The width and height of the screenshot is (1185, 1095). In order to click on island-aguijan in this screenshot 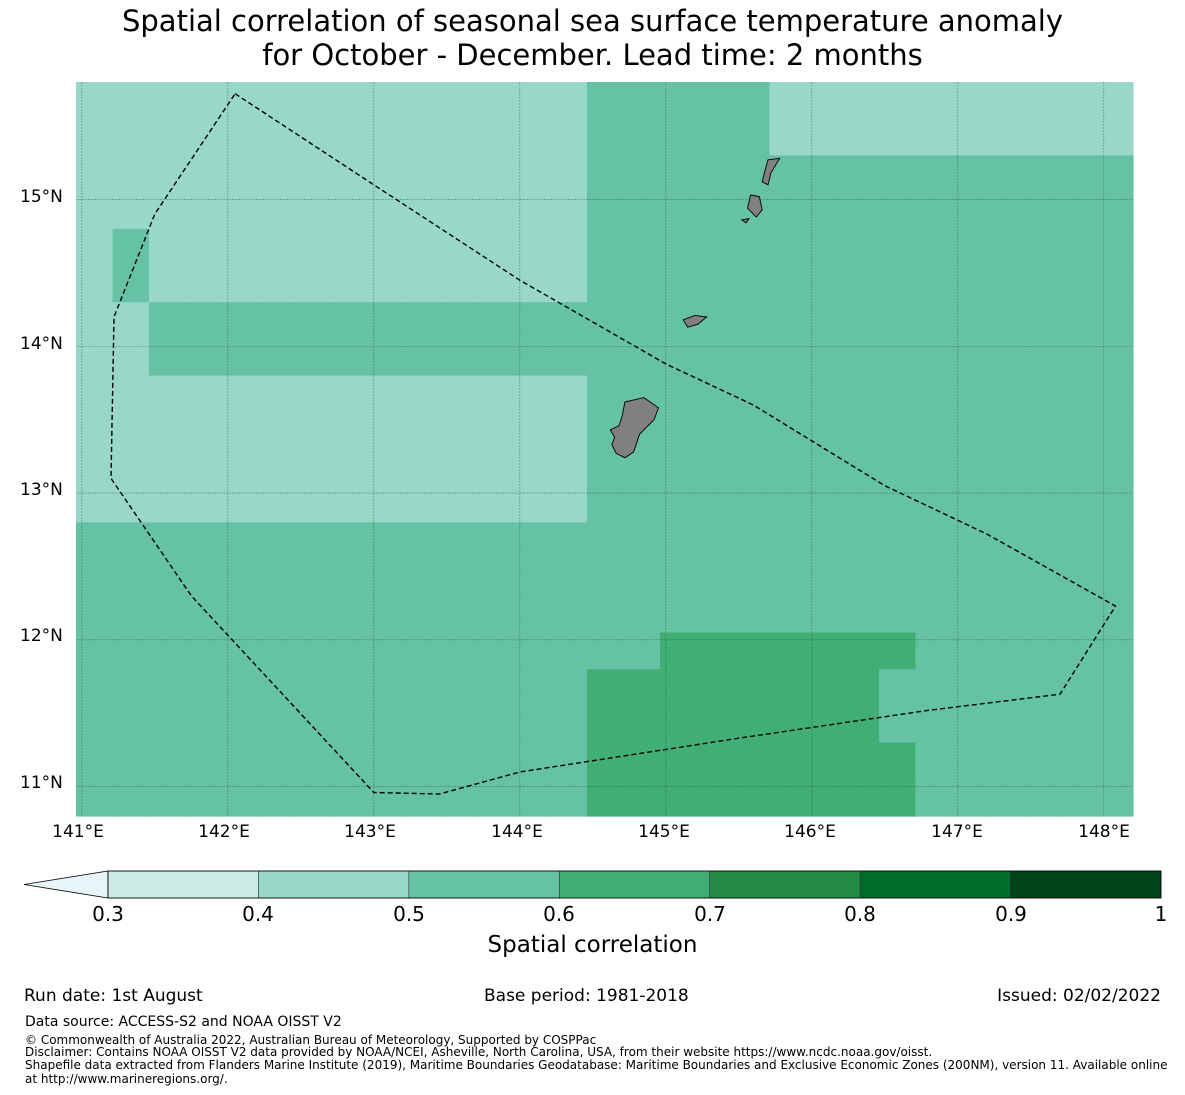, I will do `click(745, 220)`.